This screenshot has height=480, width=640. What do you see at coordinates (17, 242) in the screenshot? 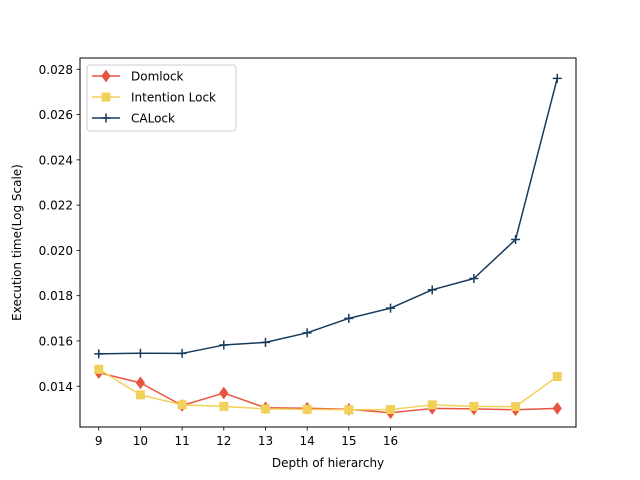
I see `y-axis-label: Execution time(Log Scale)` at bounding box center [17, 242].